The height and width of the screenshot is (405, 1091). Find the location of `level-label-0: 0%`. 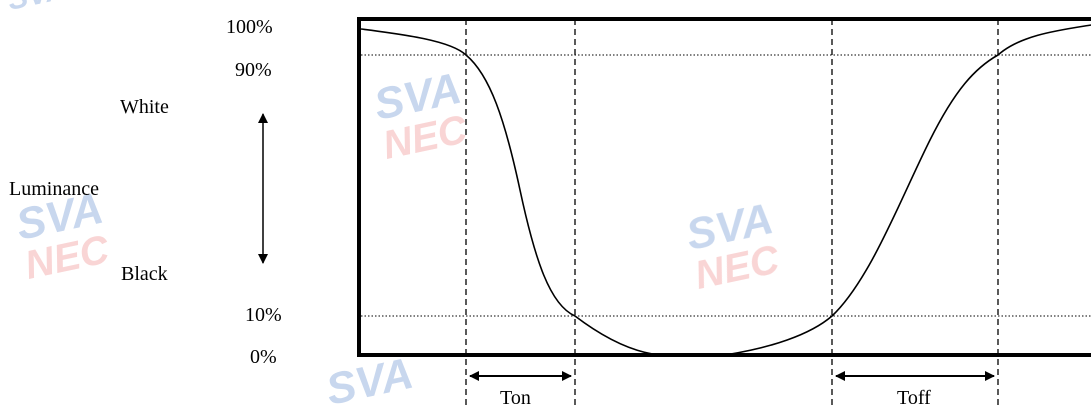

level-label-0: 0% is located at coordinates (263, 357).